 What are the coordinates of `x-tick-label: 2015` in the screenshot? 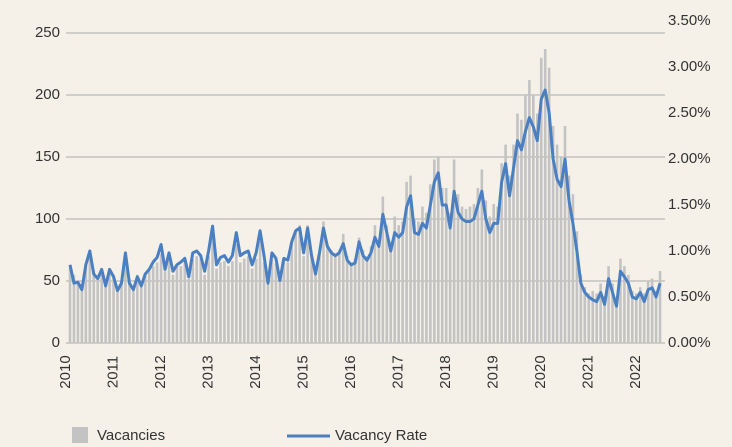 It's located at (303, 371).